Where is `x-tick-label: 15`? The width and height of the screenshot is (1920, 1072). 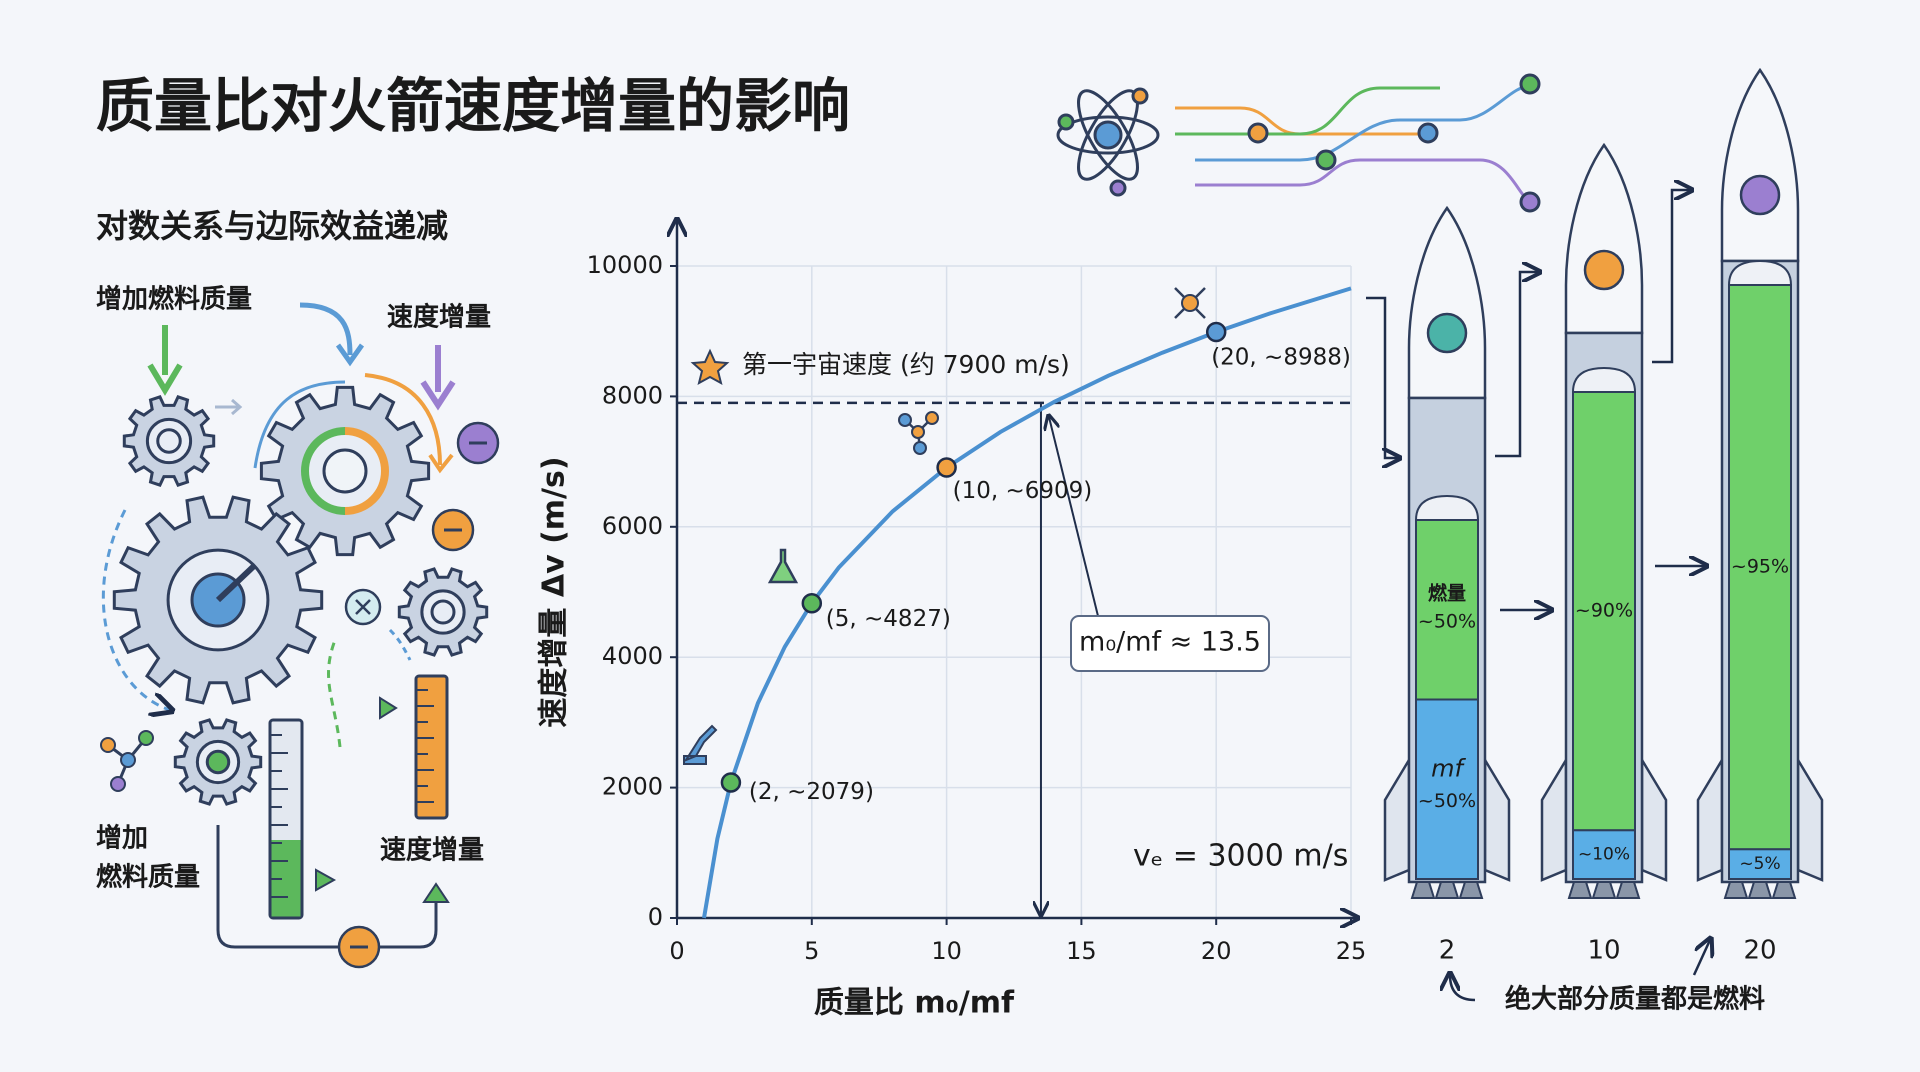
x-tick-label: 15 is located at coordinates (1081, 951).